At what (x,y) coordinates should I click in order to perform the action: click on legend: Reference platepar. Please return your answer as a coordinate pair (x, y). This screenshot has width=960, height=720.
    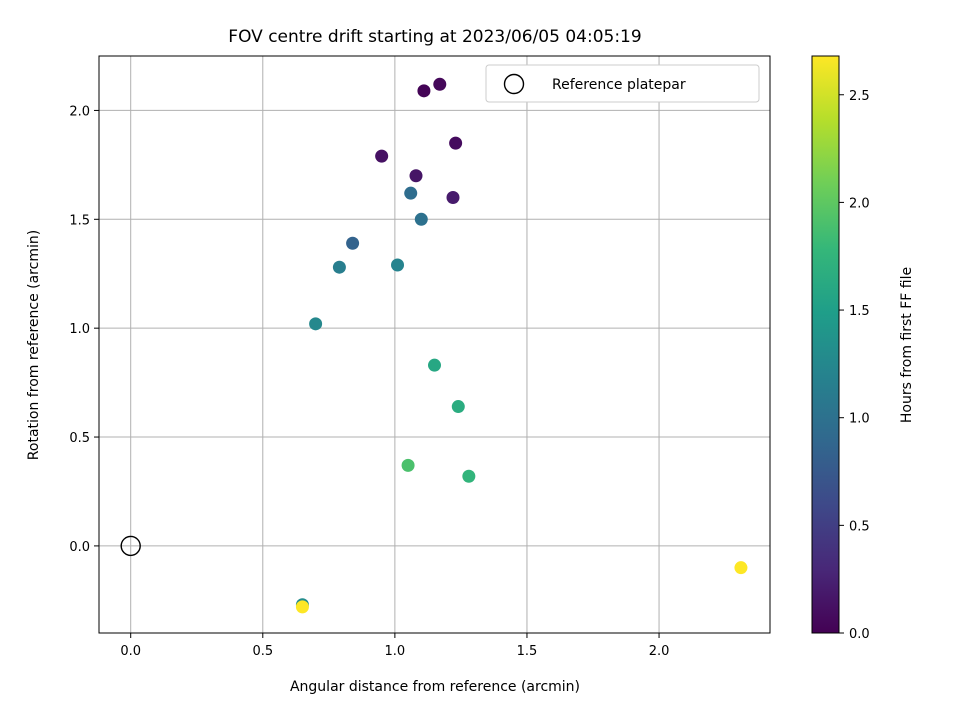
    Looking at the image, I should click on (622, 83).